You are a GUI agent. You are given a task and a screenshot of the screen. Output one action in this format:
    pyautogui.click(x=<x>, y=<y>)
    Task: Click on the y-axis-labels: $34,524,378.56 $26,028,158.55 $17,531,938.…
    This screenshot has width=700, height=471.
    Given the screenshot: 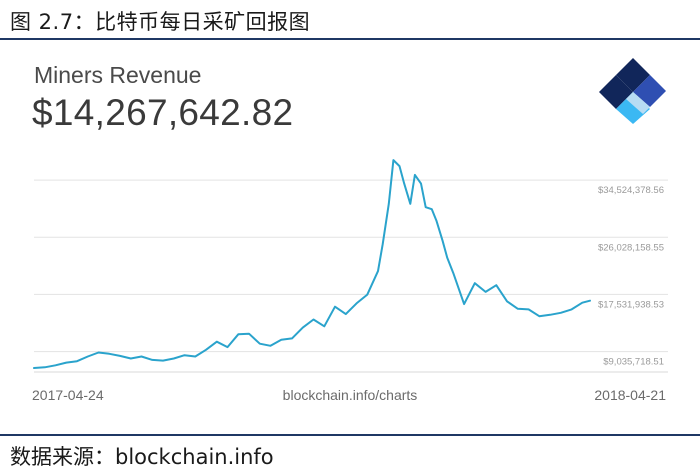 What is the action you would take?
    pyautogui.click(x=631, y=276)
    